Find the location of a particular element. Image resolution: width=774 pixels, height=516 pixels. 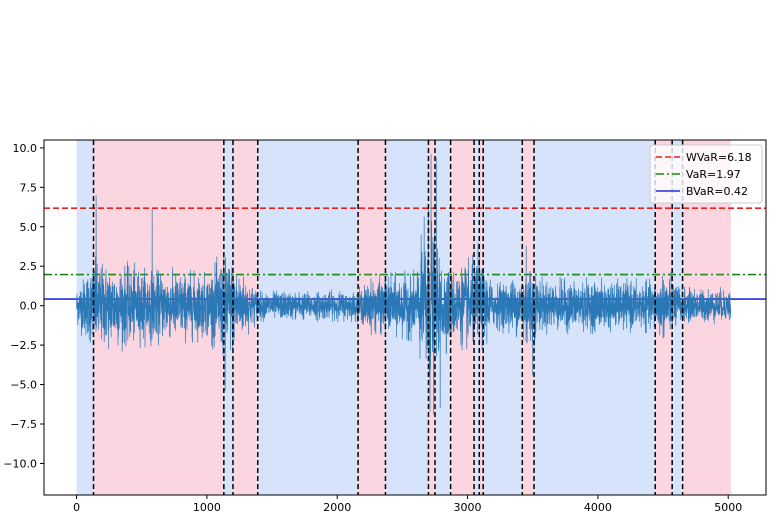

x-tick-label-4: 4000 is located at coordinates (598, 507).